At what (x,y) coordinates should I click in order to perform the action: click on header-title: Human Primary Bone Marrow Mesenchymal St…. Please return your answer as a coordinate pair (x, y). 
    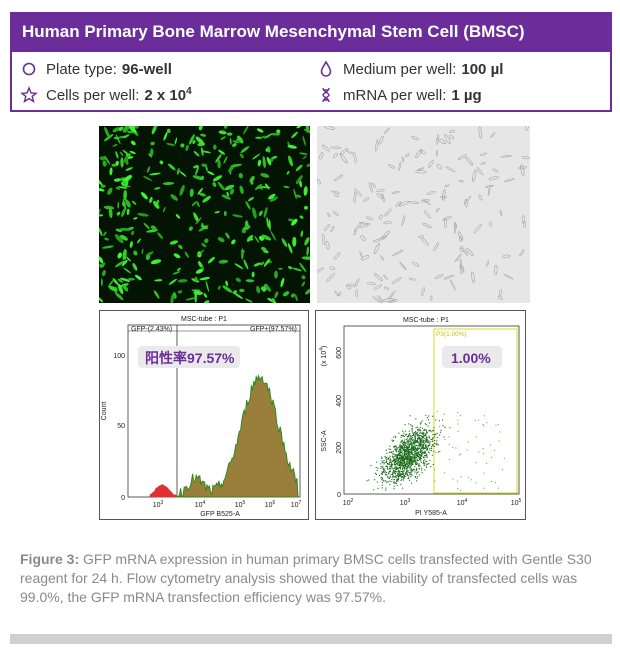
    Looking at the image, I should click on (273, 31).